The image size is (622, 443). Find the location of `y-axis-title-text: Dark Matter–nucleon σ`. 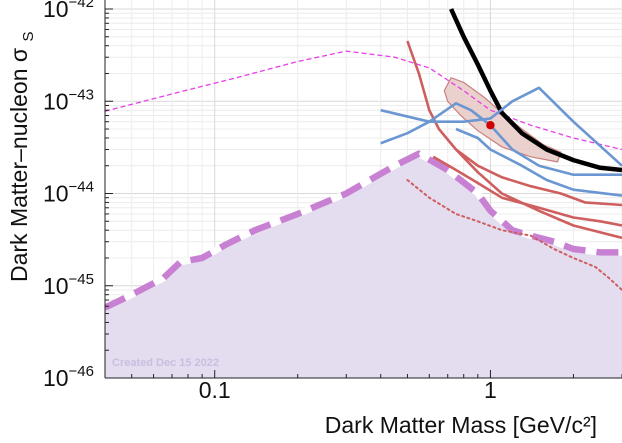

y-axis-title-text: Dark Matter–nucleon σ is located at coordinates (19, 165).